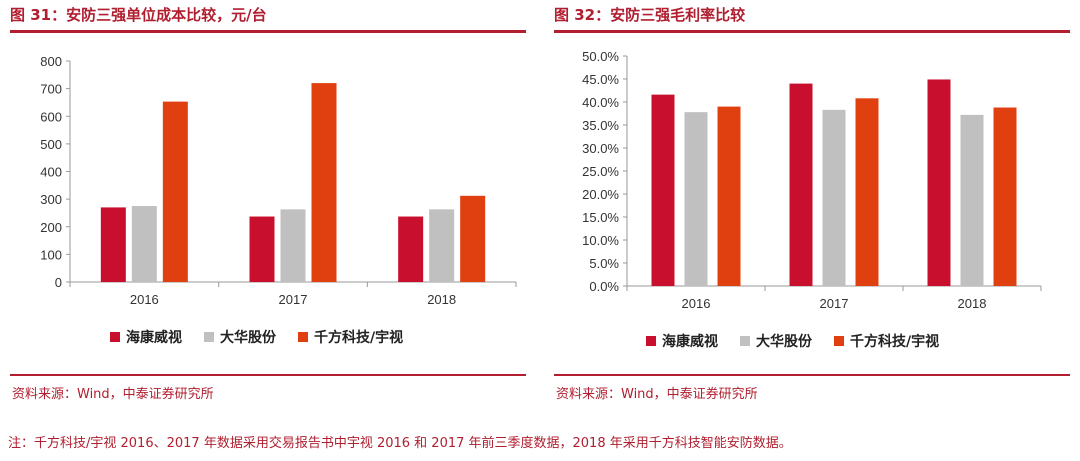 This screenshot has width=1080, height=461. I want to click on y-tick-label: 100, so click(51, 254).